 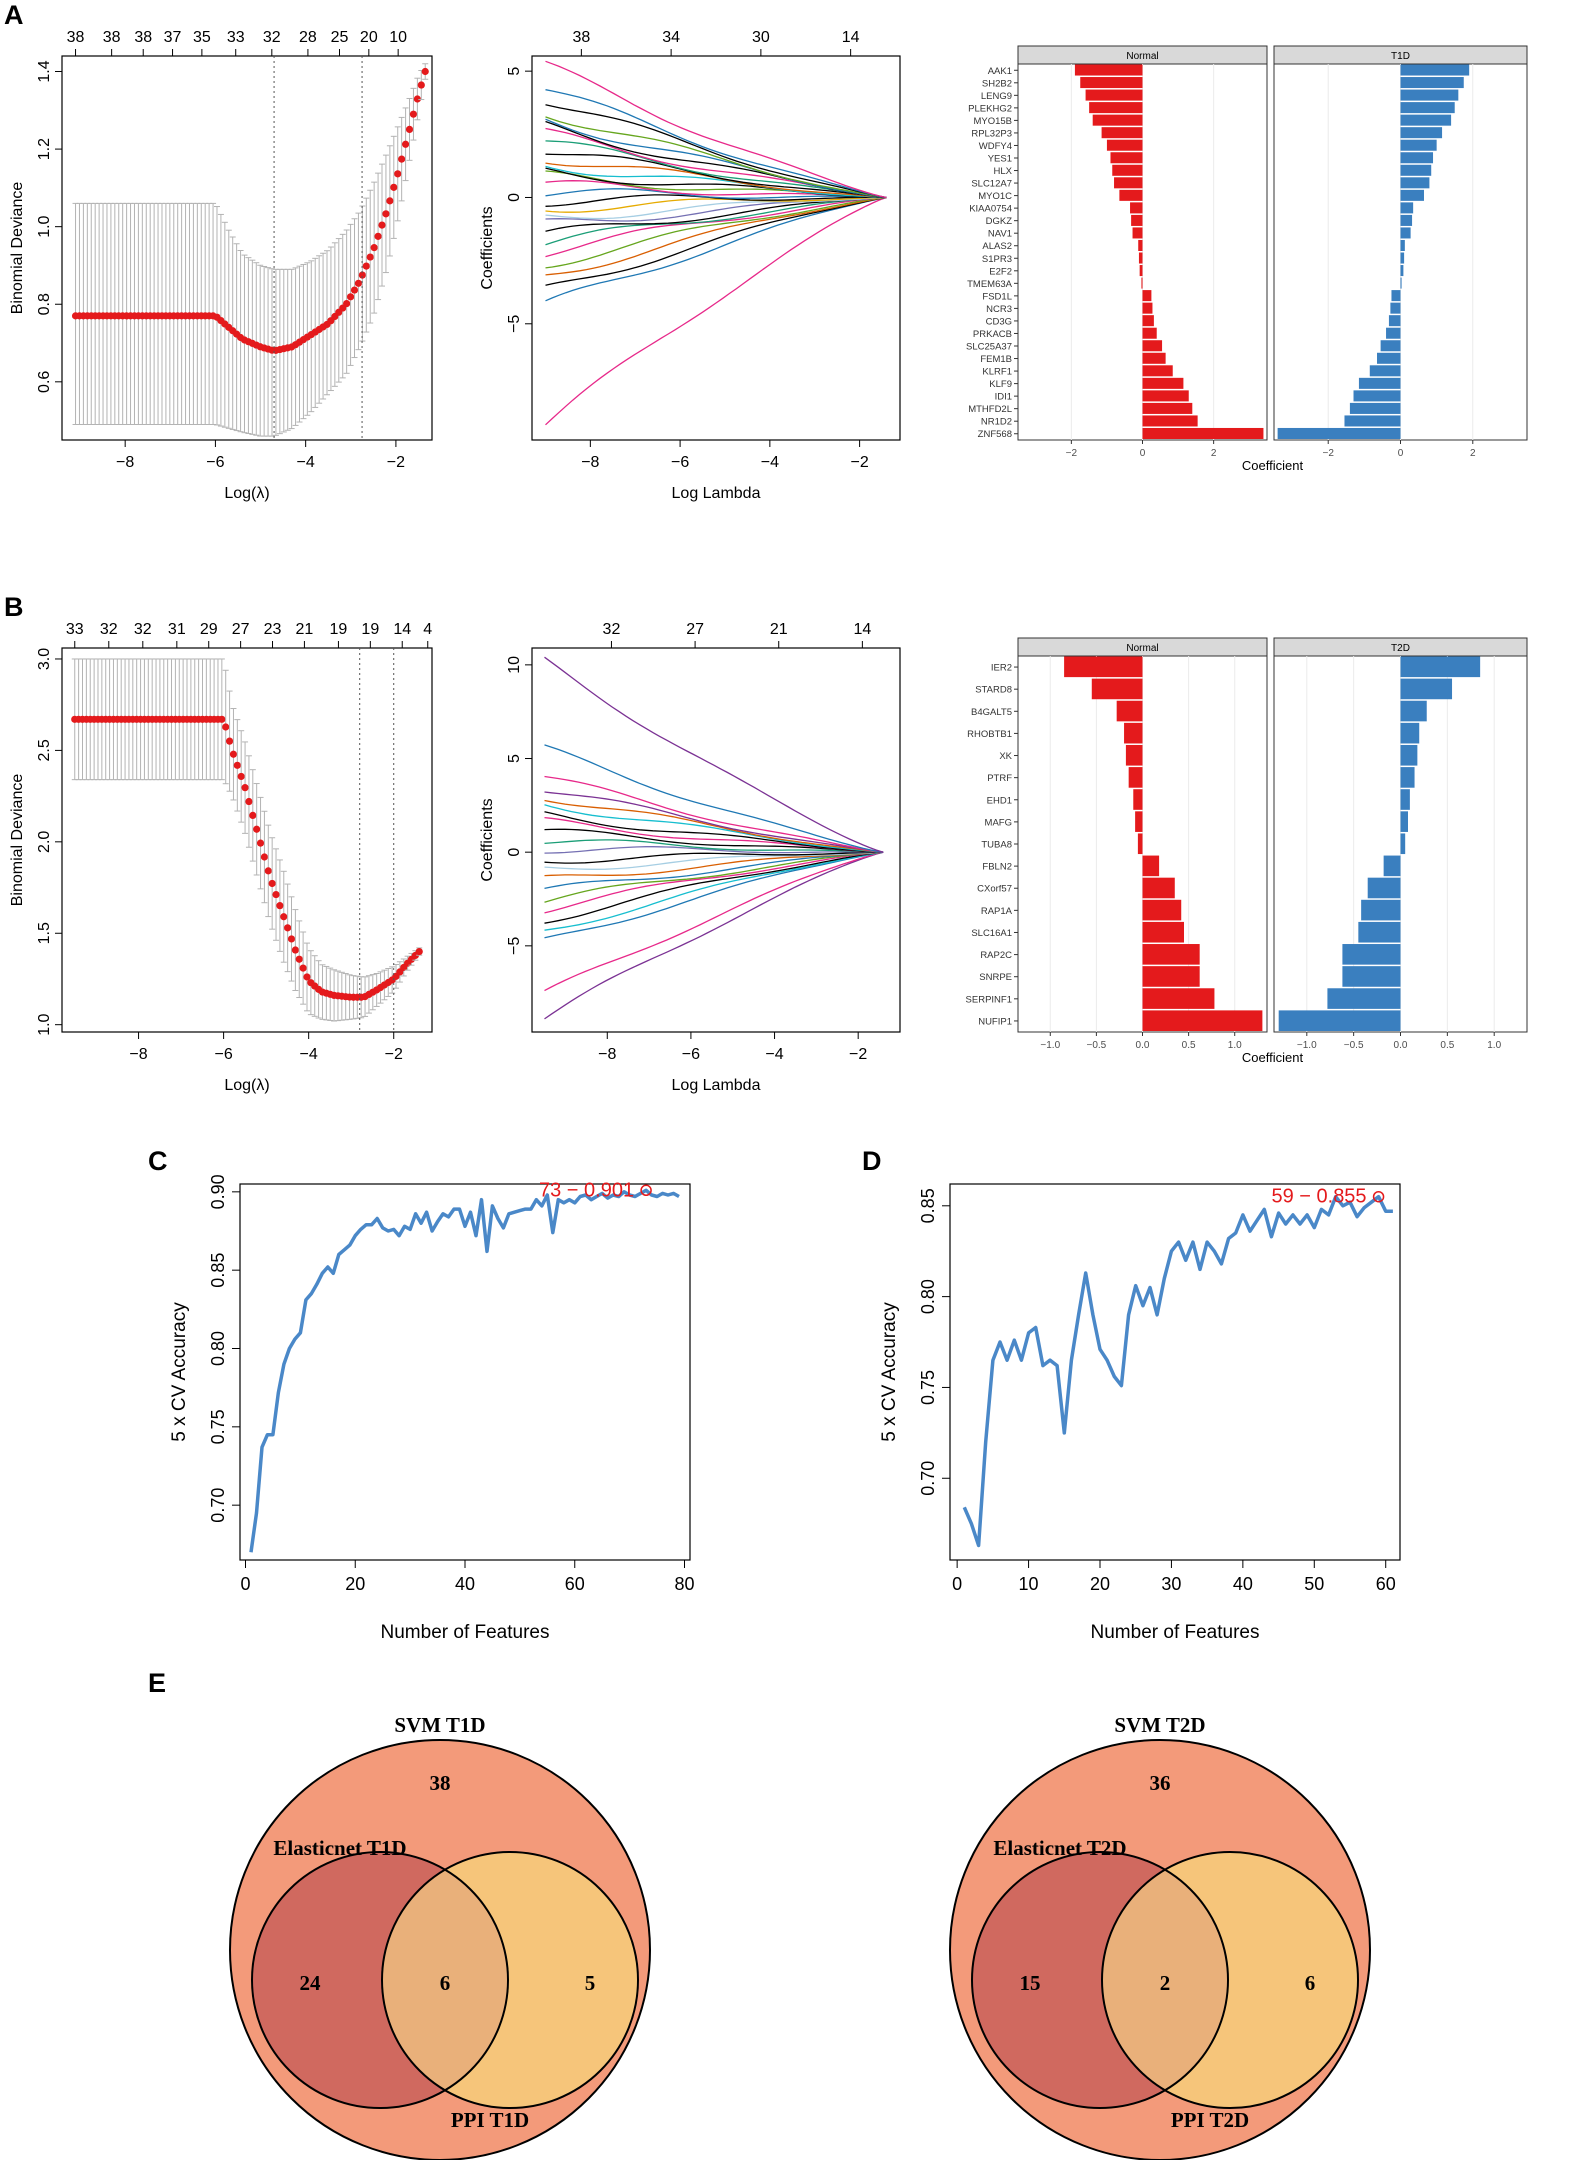 I want to click on plot-frame, so click(x=716, y=248).